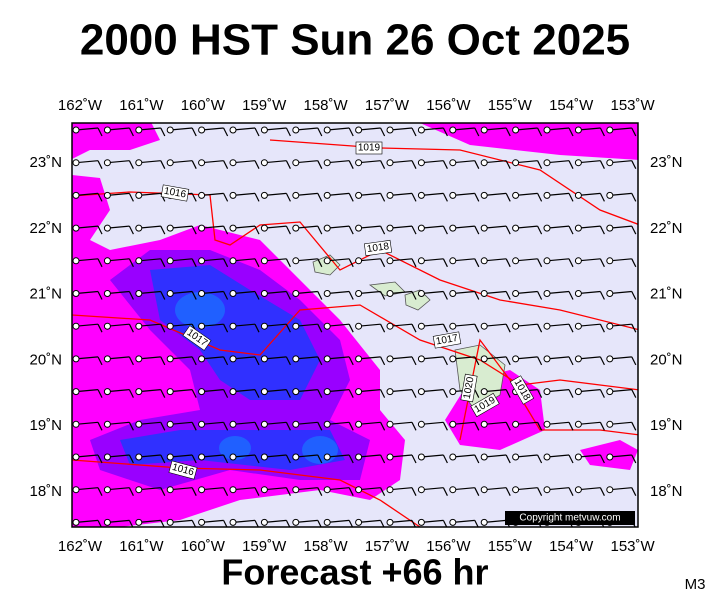  Describe the element at coordinates (666, 491) in the screenshot. I see `lat-label: 18˚N` at that location.